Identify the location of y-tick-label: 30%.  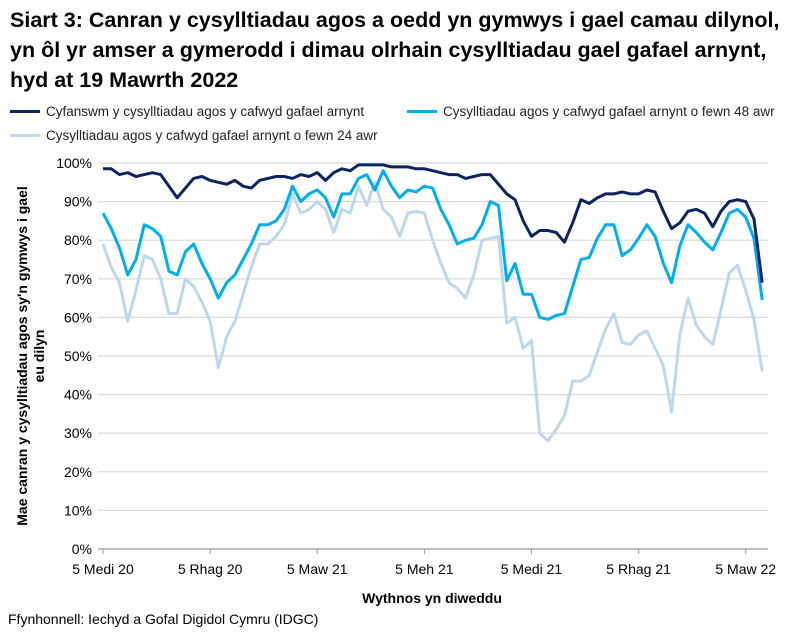
(78, 433).